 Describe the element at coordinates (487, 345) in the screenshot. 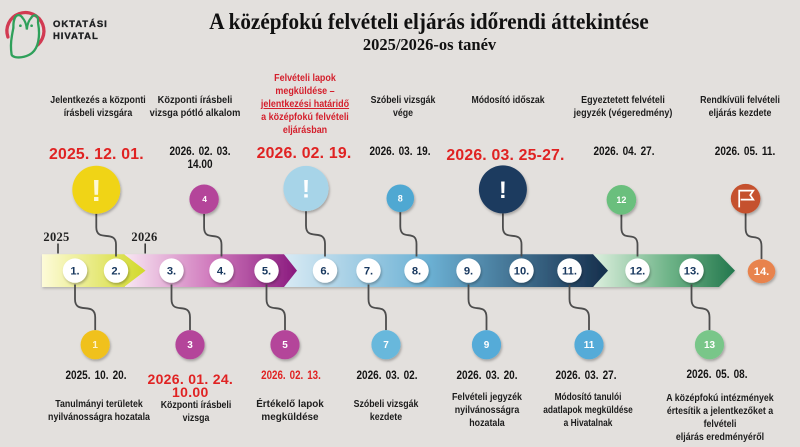

I see `svg-text: 9` at that location.